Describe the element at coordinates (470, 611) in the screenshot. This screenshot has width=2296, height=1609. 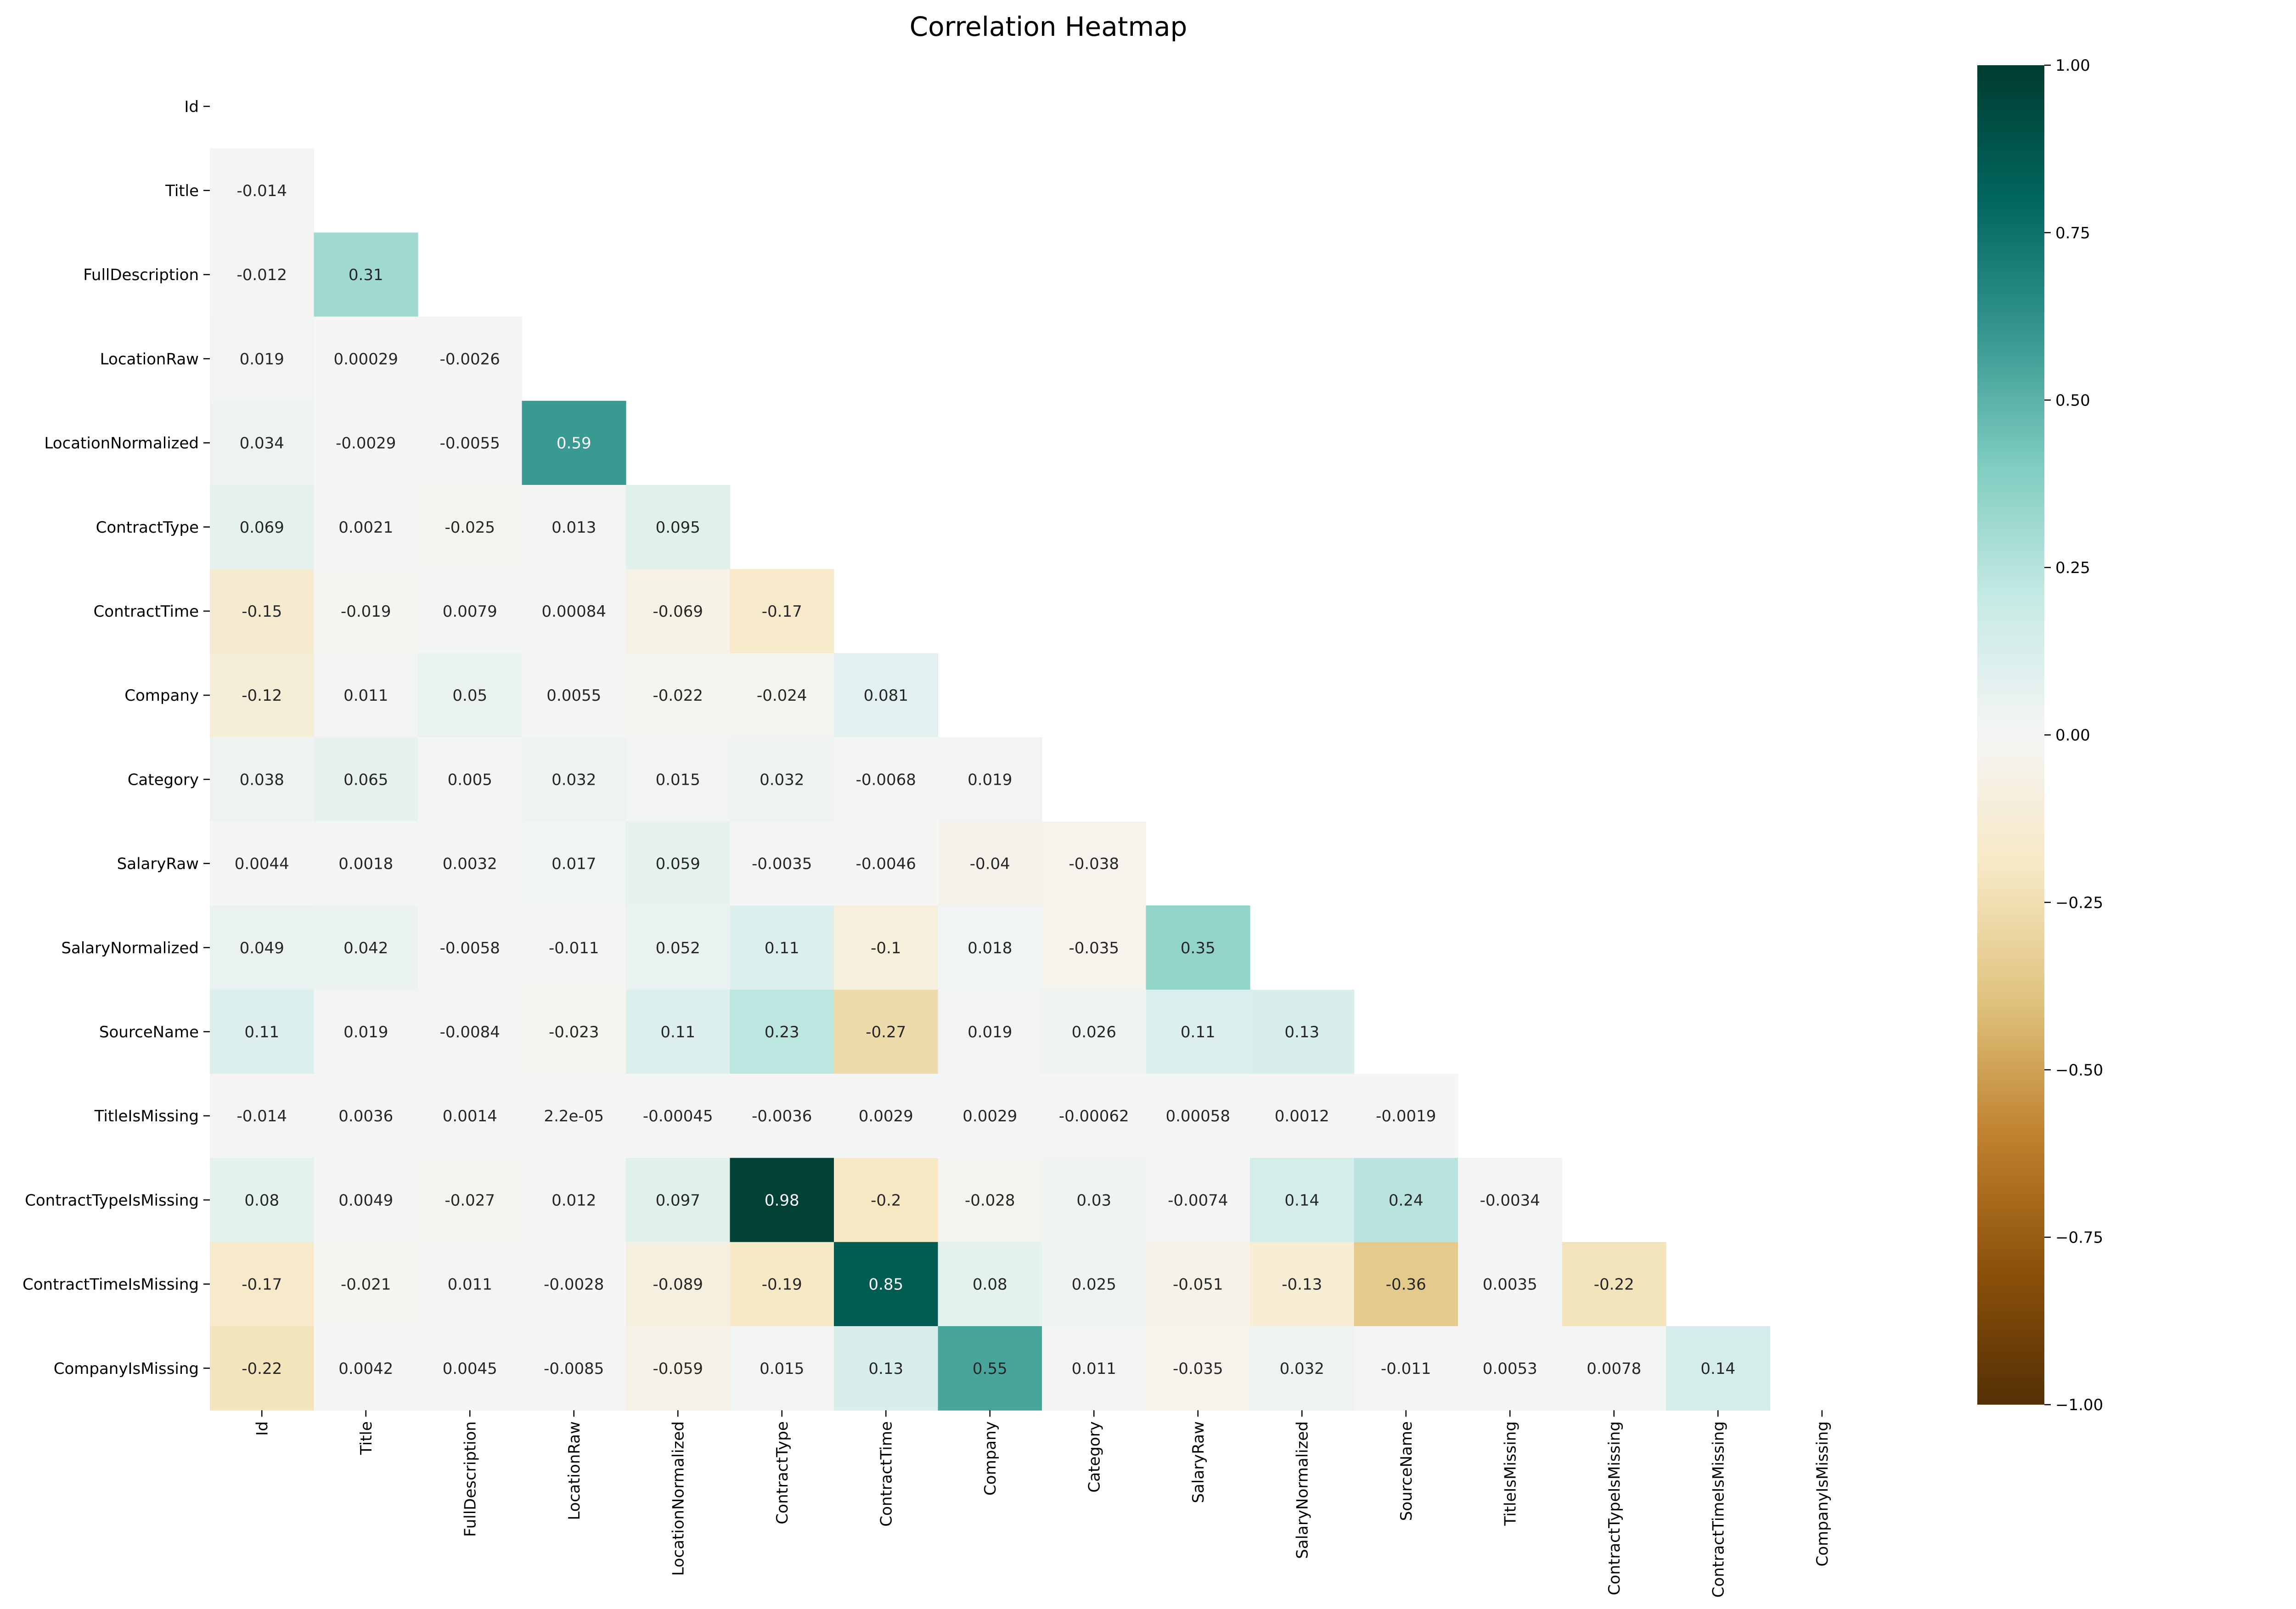
I see `cell-value-label: 0.0079` at that location.